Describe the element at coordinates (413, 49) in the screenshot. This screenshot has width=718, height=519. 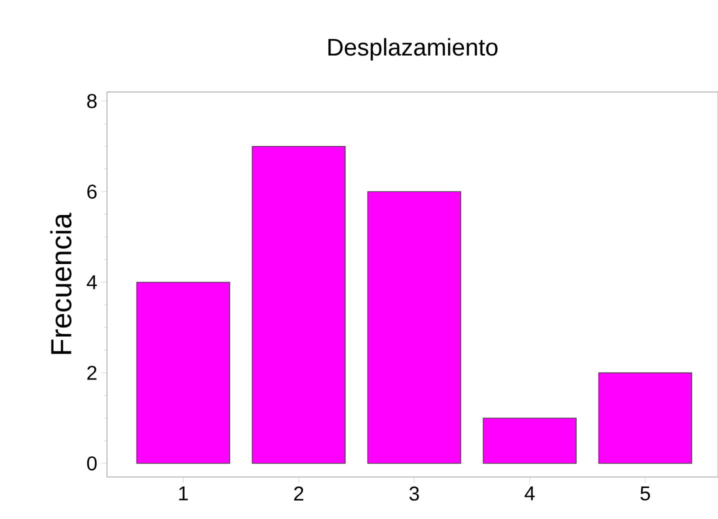
I see `chart-title: Desplazamiento` at that location.